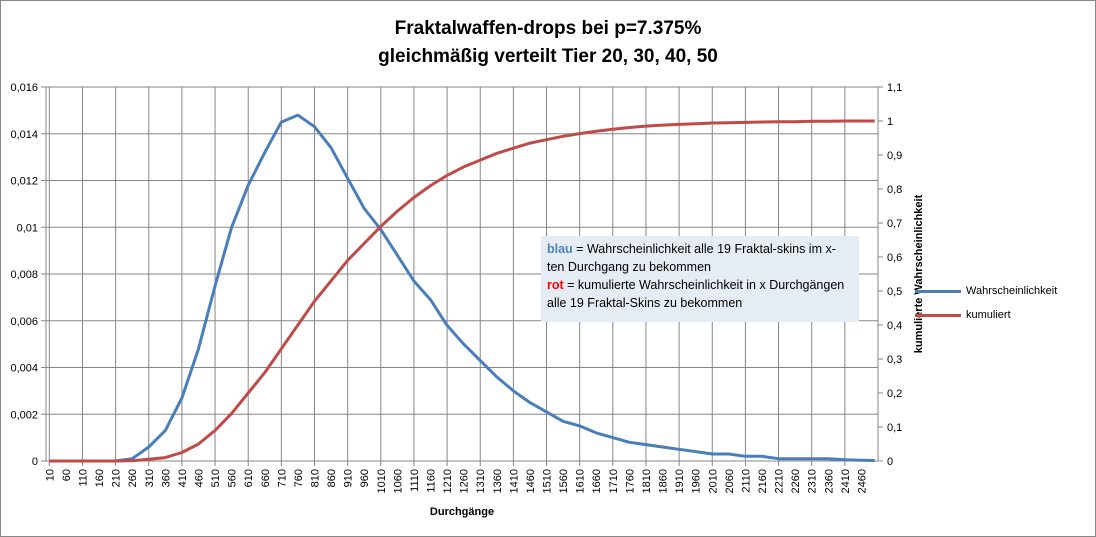  I want to click on legend-label: kumuliert, so click(988, 315).